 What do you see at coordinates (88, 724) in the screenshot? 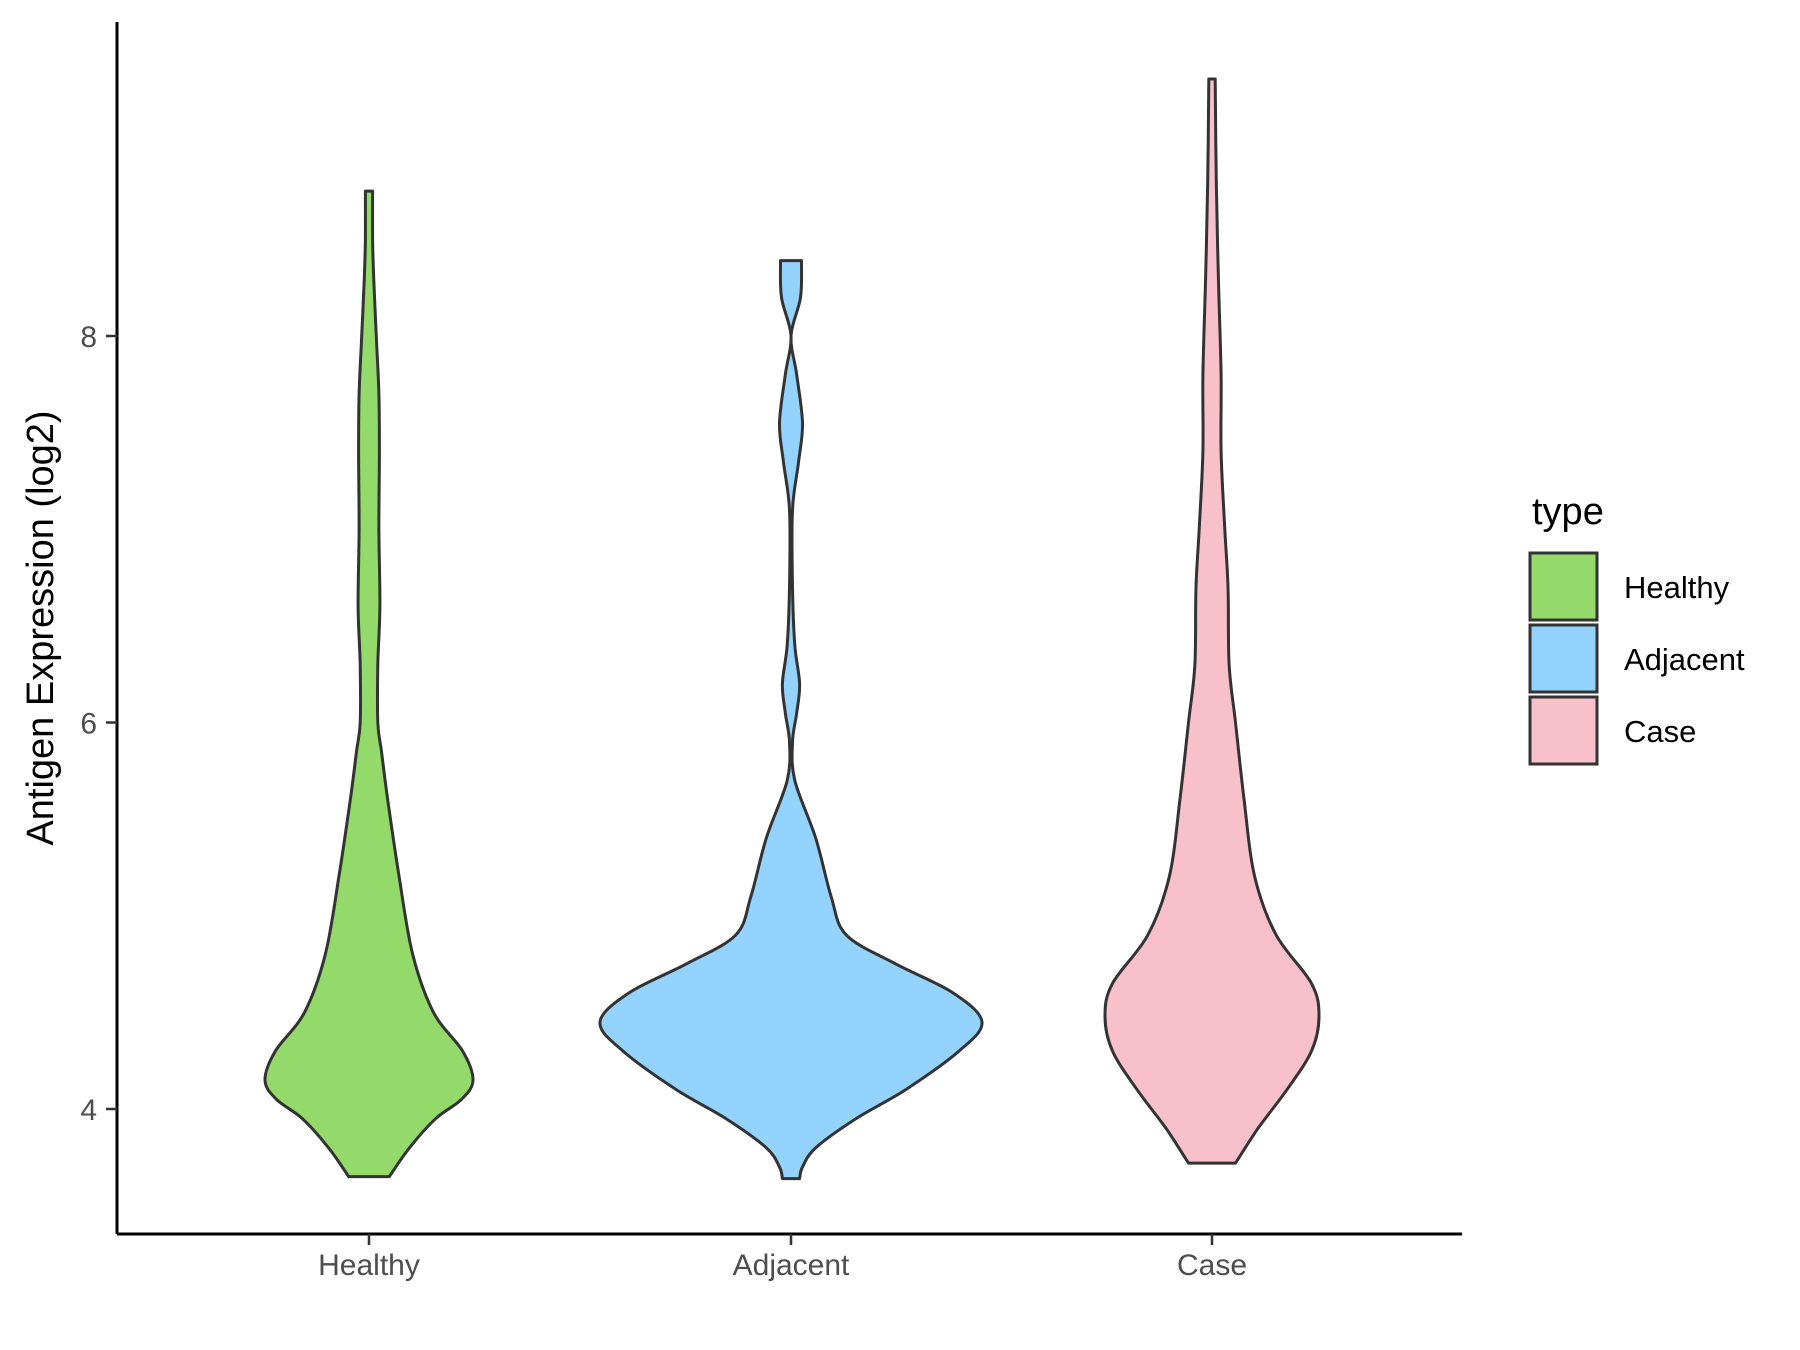
I see `y-tick-label: 6` at bounding box center [88, 724].